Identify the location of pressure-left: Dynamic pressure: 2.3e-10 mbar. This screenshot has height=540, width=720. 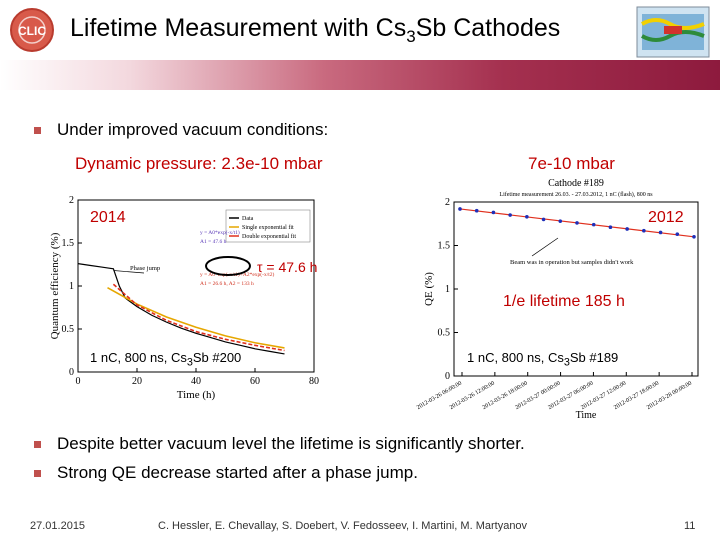
(199, 163).